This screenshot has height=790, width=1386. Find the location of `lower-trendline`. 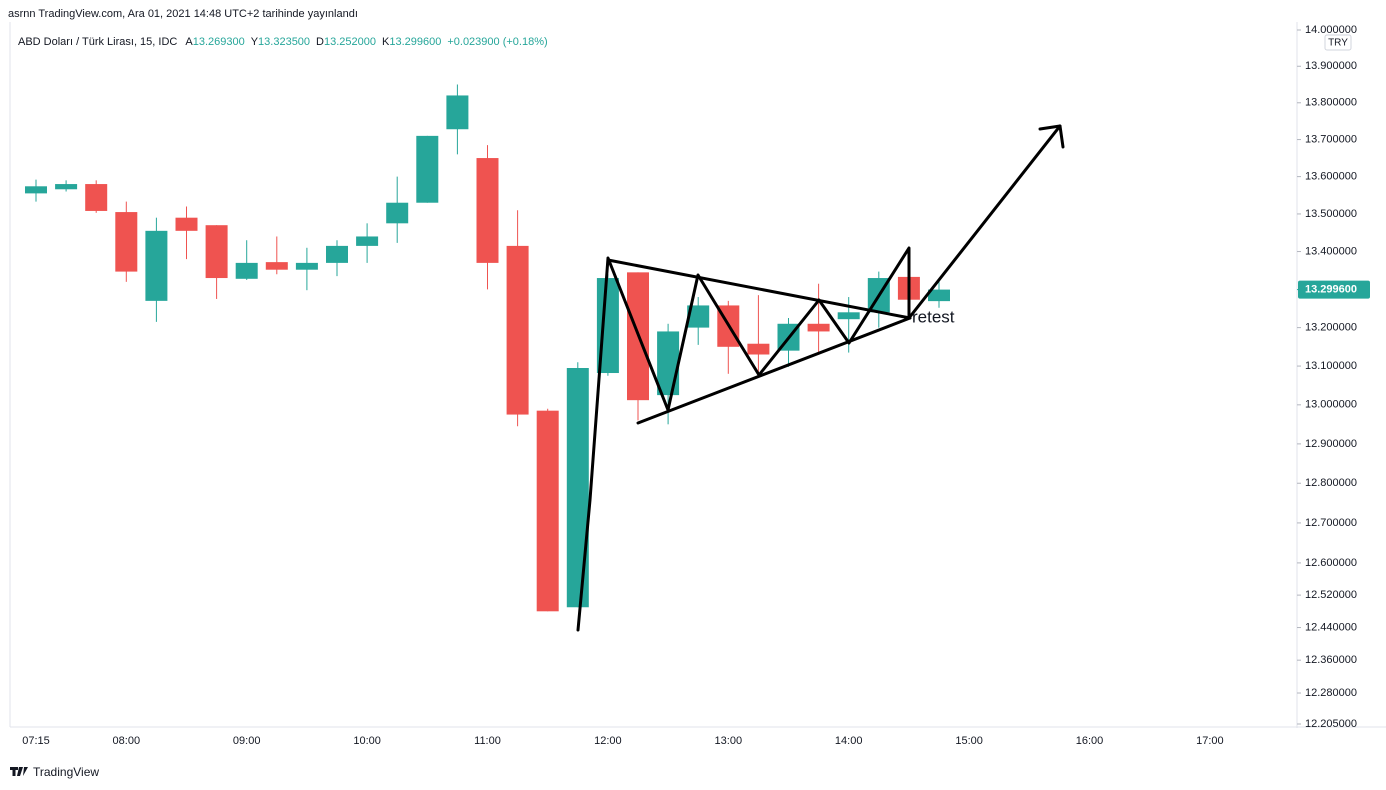

lower-trendline is located at coordinates (774, 370).